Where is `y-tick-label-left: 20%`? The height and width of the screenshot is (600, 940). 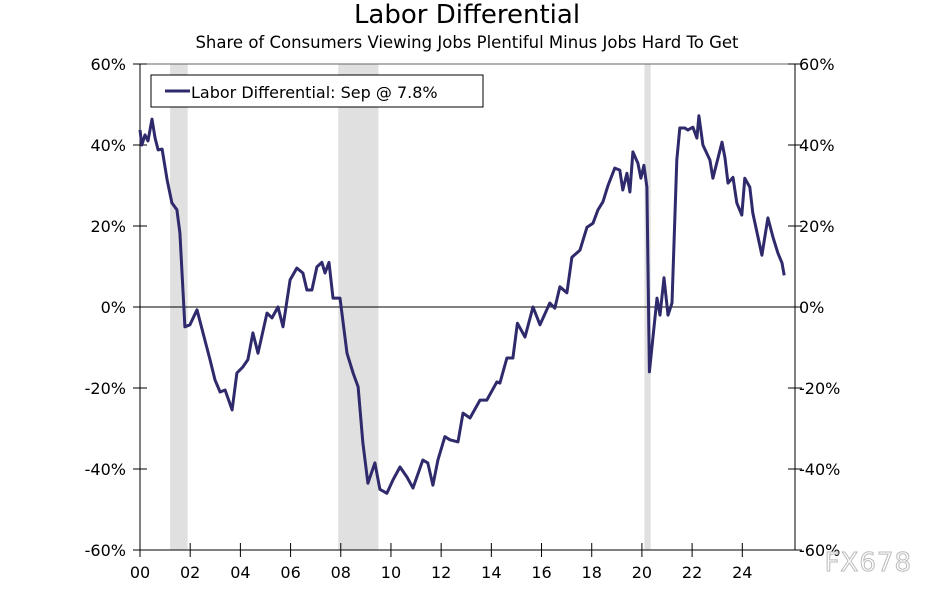 y-tick-label-left: 20% is located at coordinates (108, 226).